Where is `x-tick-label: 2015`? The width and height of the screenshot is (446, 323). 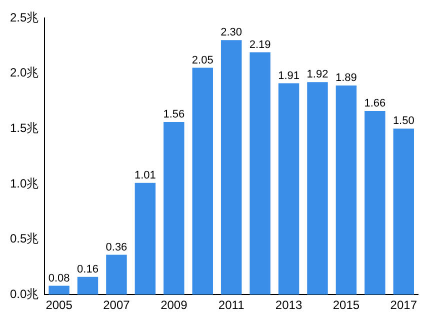
x-tick-label: 2015 is located at coordinates (346, 305).